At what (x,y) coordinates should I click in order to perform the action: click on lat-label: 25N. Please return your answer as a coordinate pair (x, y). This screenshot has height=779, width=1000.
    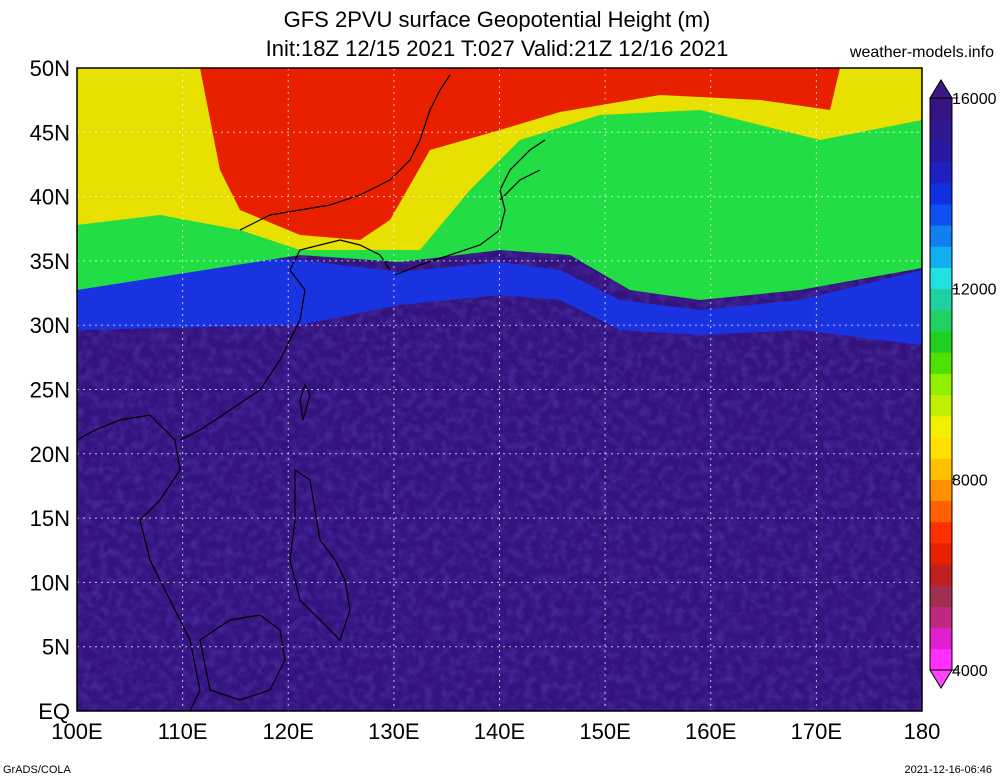
    Looking at the image, I should click on (50, 390).